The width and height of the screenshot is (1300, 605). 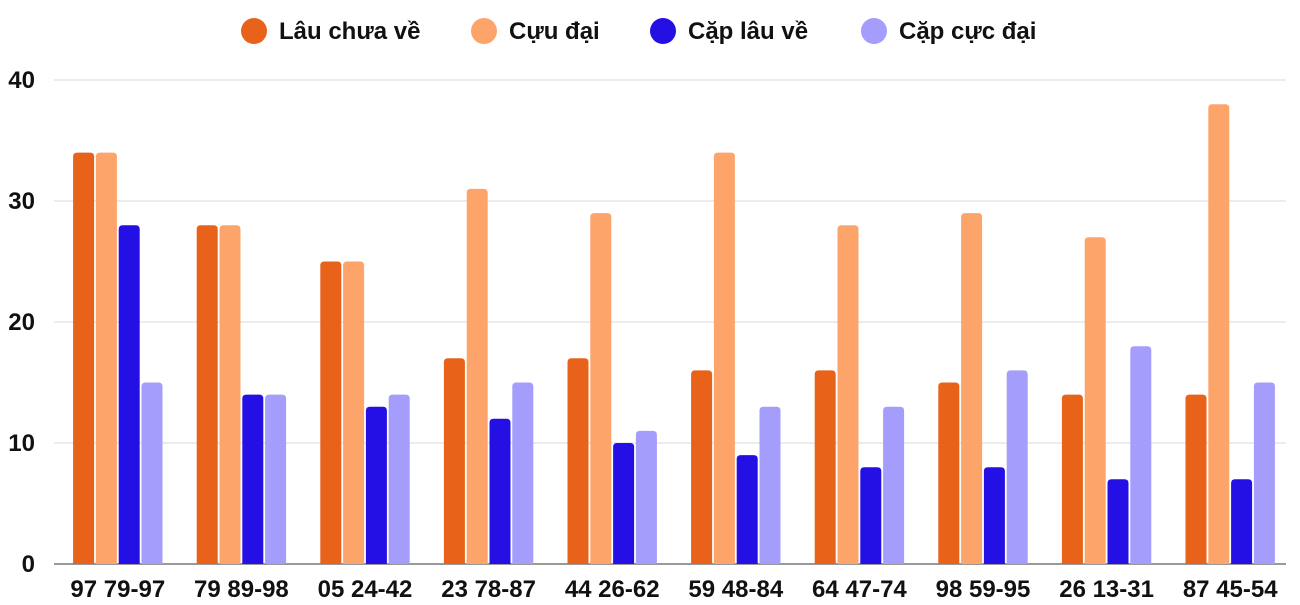 I want to click on x-tick-label: 98 59-95, so click(x=983, y=588).